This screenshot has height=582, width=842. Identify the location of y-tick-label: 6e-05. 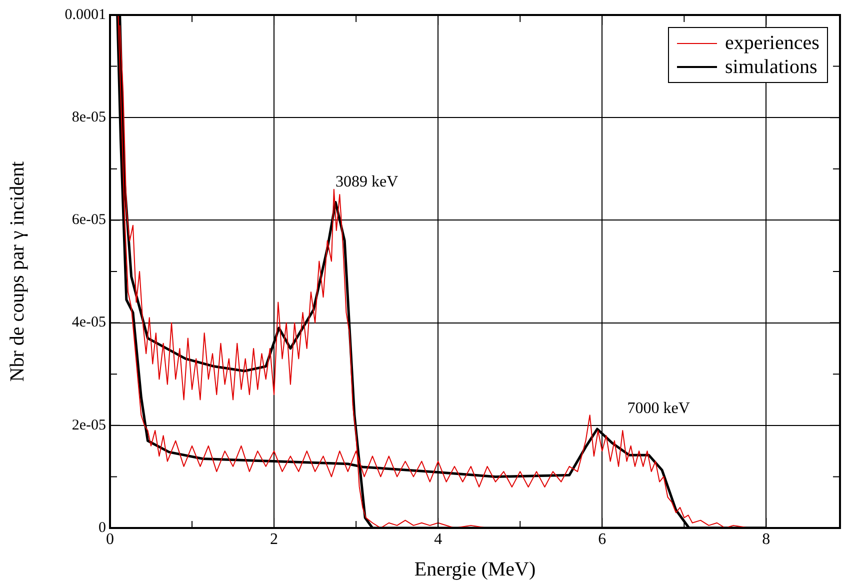
(89, 220).